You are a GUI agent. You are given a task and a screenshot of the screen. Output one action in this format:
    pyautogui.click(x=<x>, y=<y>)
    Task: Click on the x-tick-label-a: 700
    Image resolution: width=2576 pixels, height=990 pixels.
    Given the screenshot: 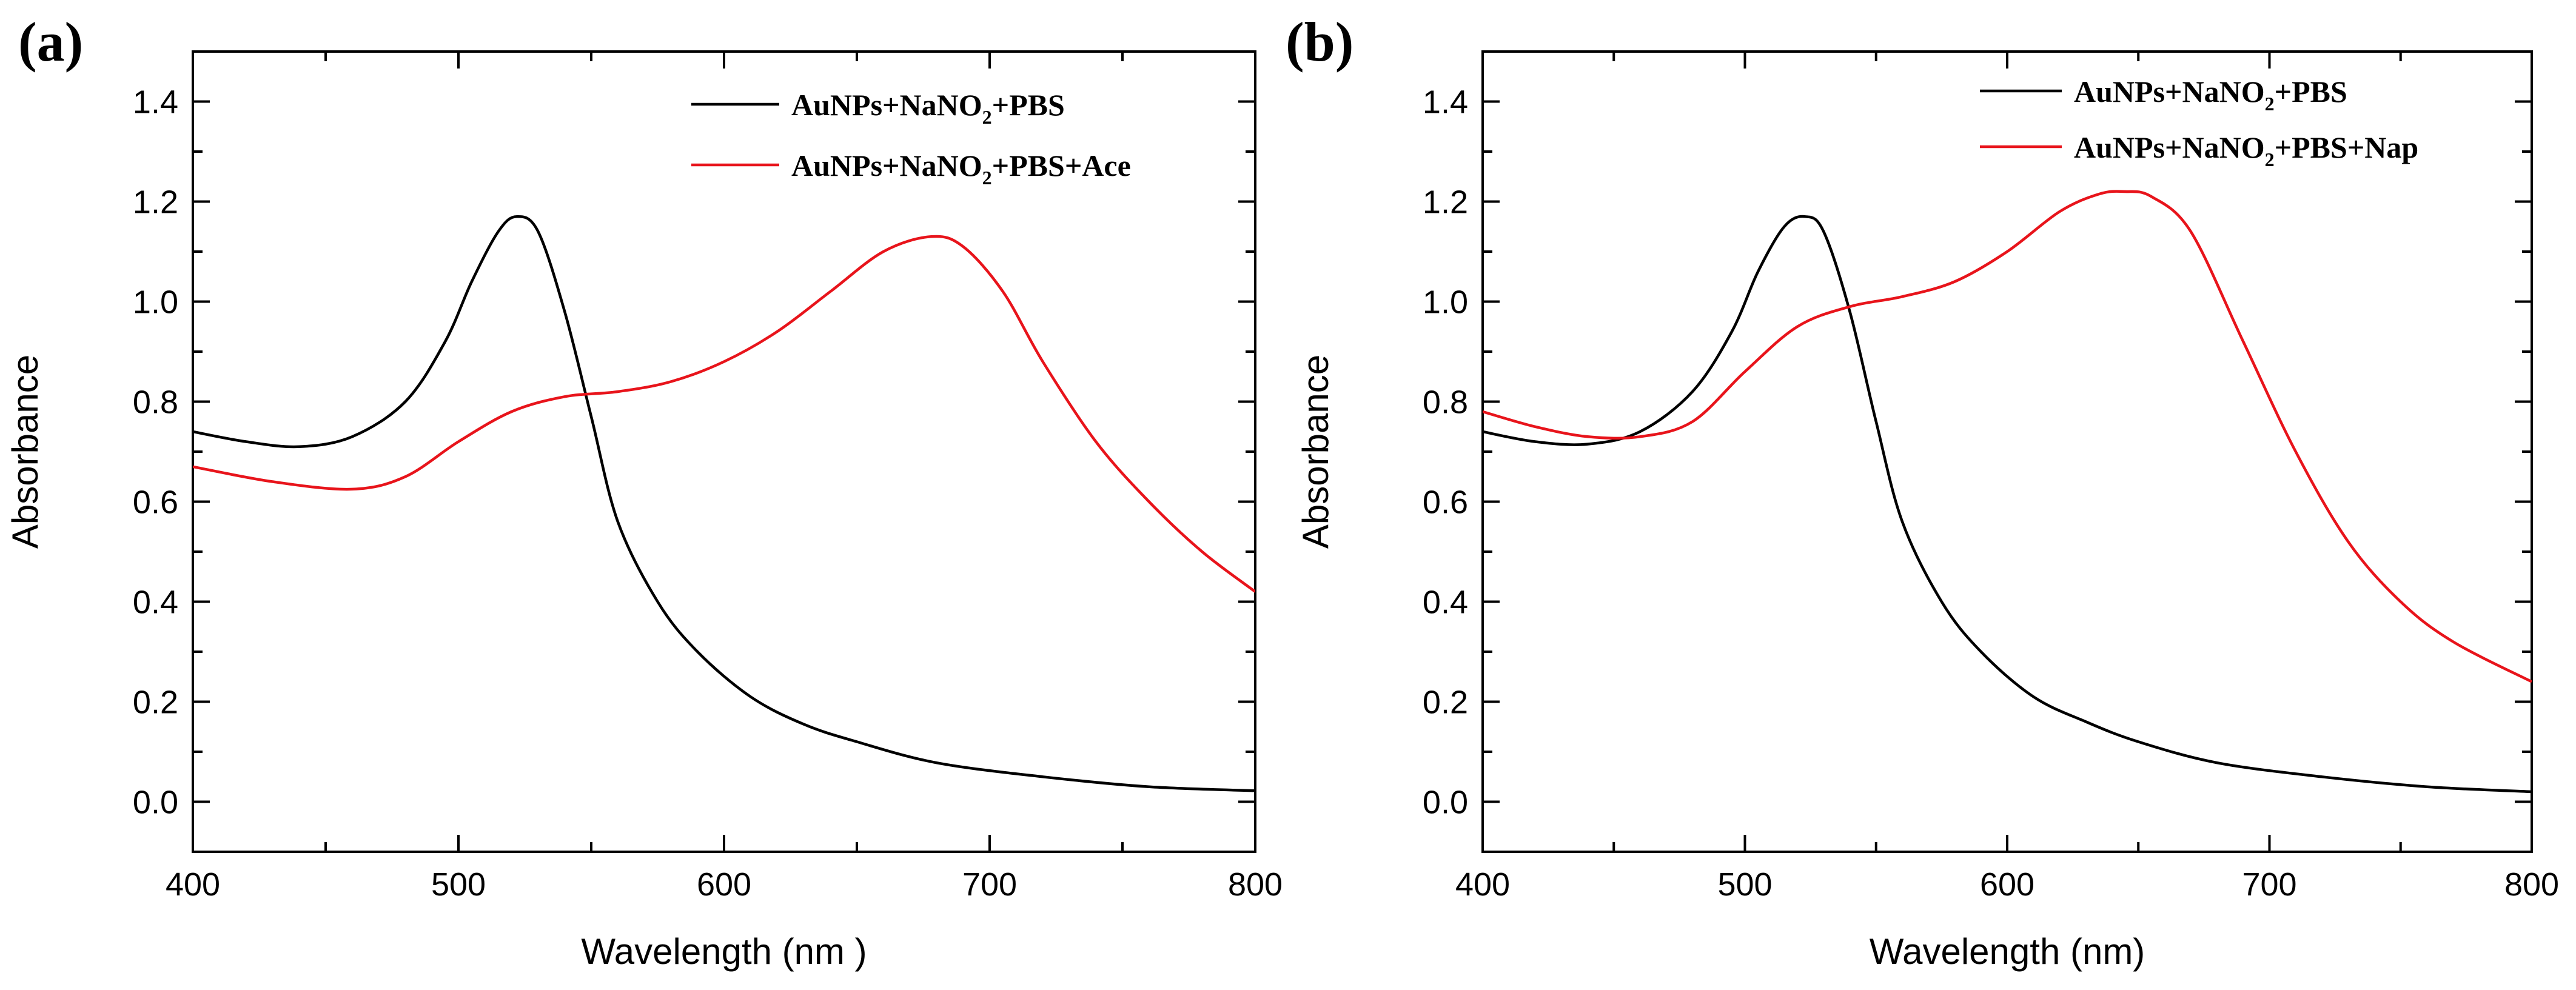 What is the action you would take?
    pyautogui.click(x=990, y=885)
    